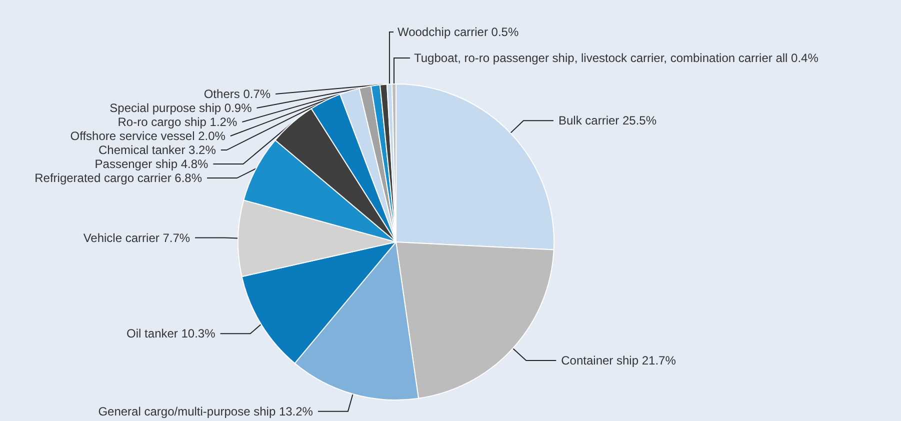 Image resolution: width=901 pixels, height=421 pixels. I want to click on slice-label: Bulk carrier 25.5%, so click(607, 121).